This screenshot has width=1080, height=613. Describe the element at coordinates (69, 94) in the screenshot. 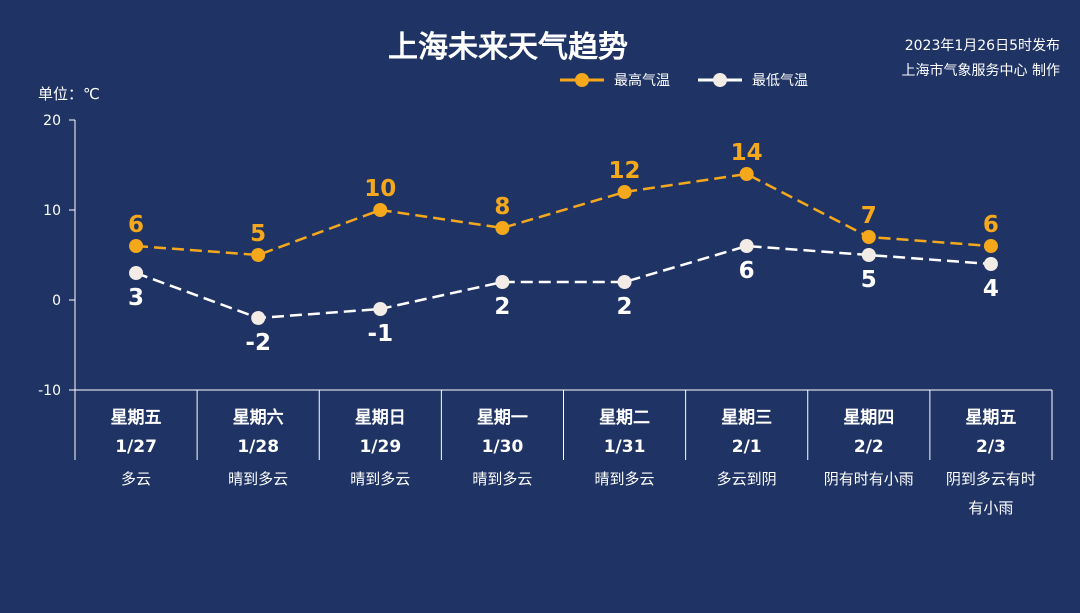

I see `unit-label: 单位：℃` at that location.